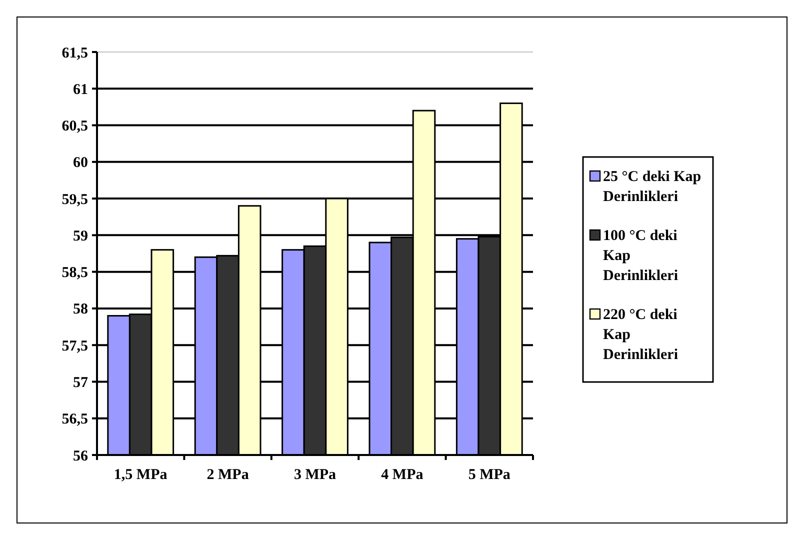 This screenshot has width=803, height=543. What do you see at coordinates (315, 475) in the screenshot?
I see `x-tick-label: 3 MPa` at bounding box center [315, 475].